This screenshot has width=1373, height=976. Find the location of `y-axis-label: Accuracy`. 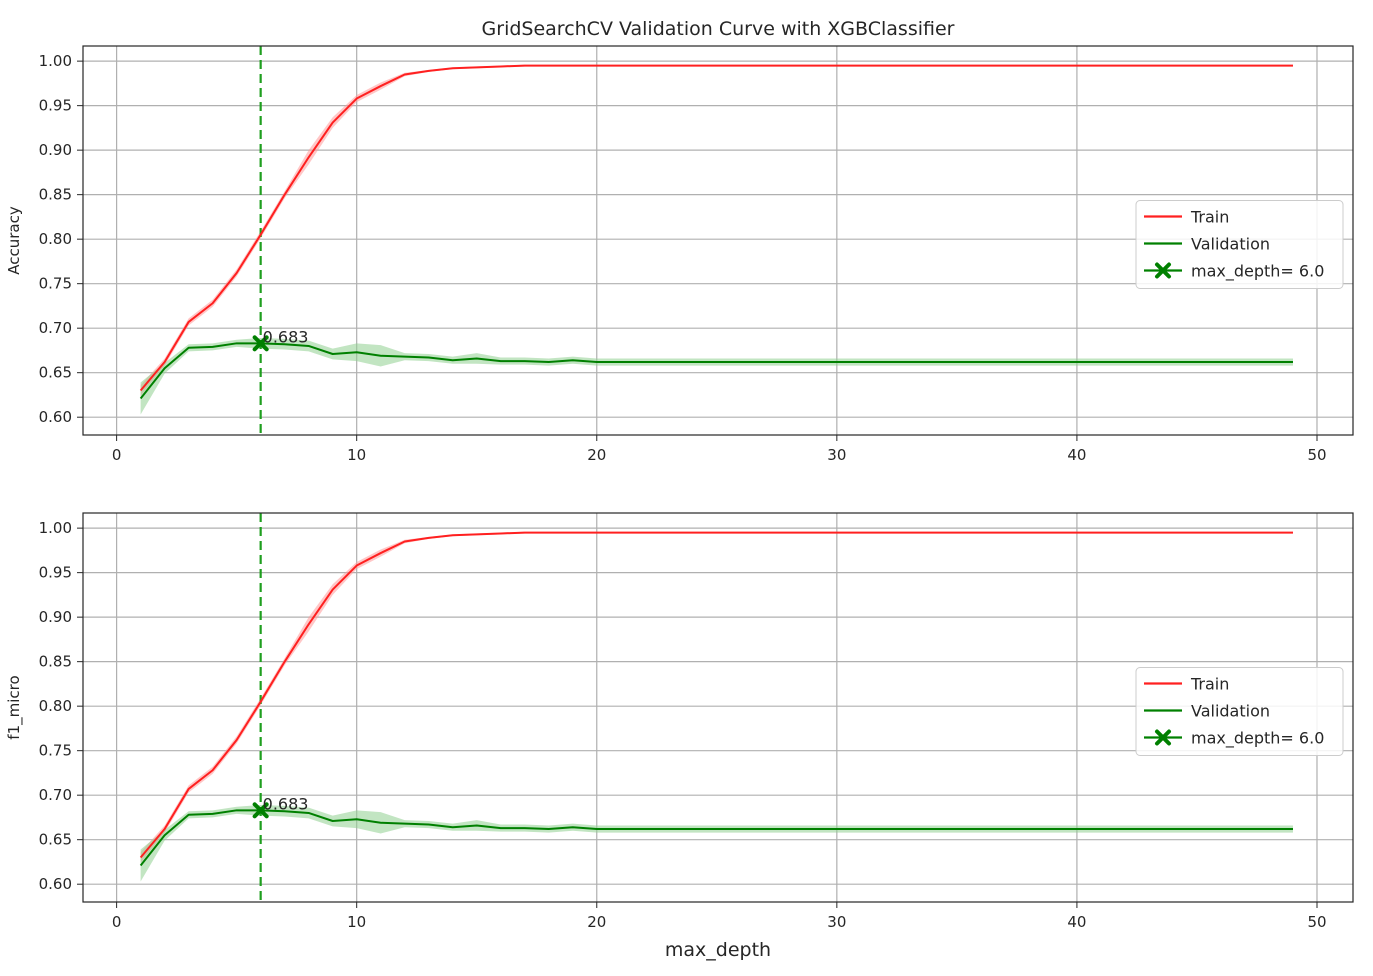

y-axis-label: Accuracy is located at coordinates (14, 240).